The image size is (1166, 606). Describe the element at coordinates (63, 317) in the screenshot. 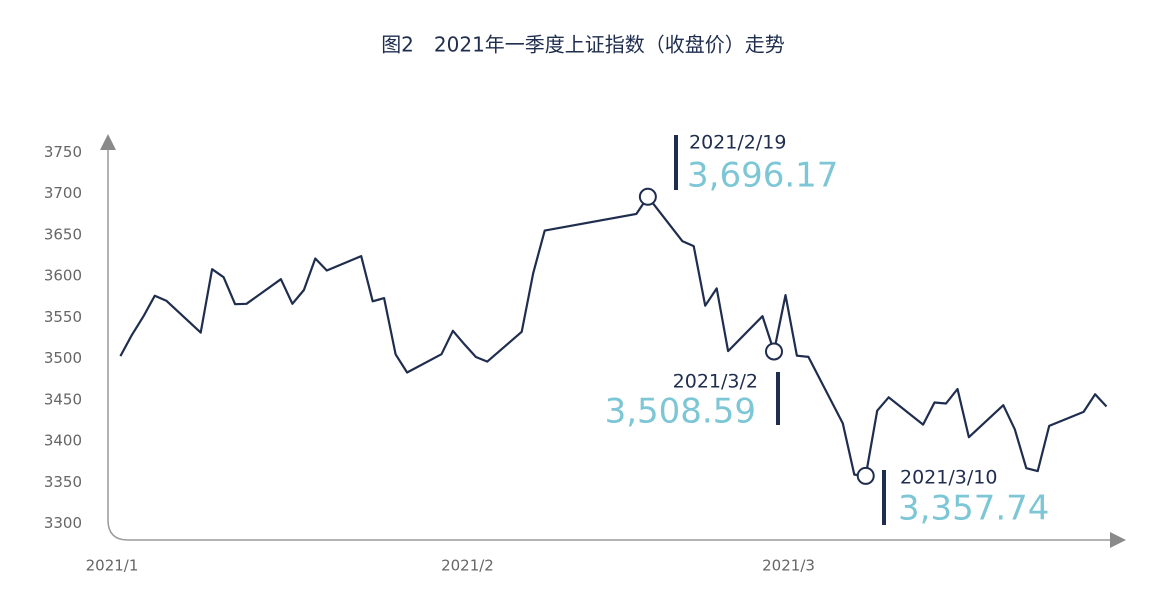

I see `y-tick-label: 3550` at that location.